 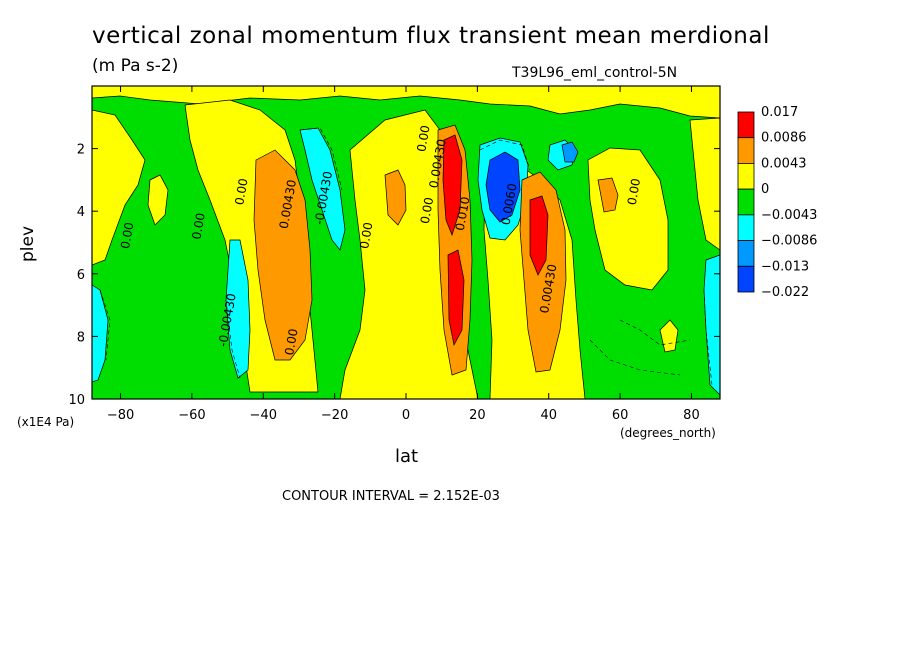 What do you see at coordinates (406, 415) in the screenshot?
I see `x-tick-label-4: 0` at bounding box center [406, 415].